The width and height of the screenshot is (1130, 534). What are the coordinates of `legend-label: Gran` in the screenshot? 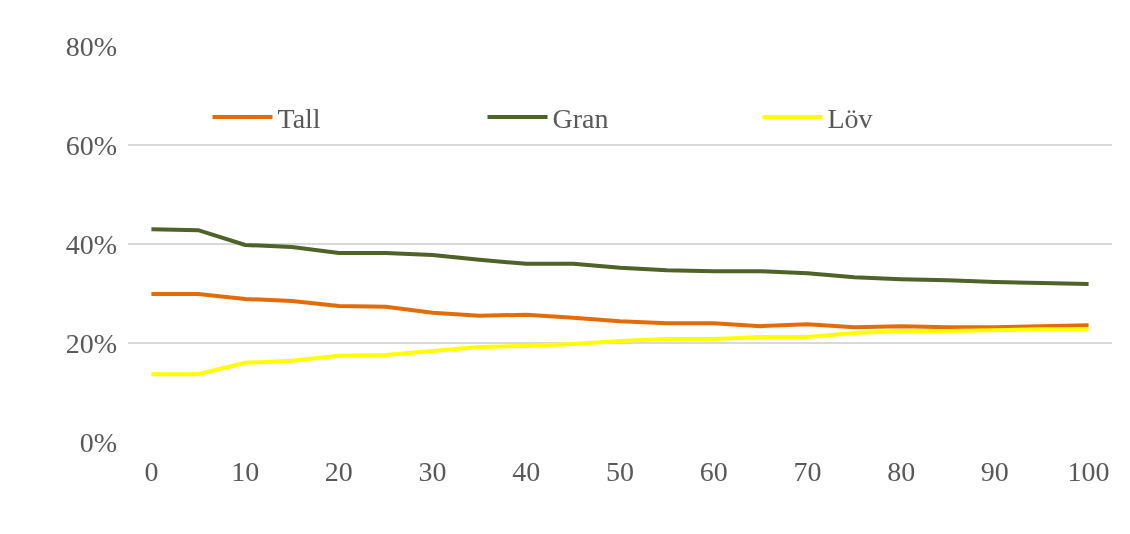 It's located at (580, 118).